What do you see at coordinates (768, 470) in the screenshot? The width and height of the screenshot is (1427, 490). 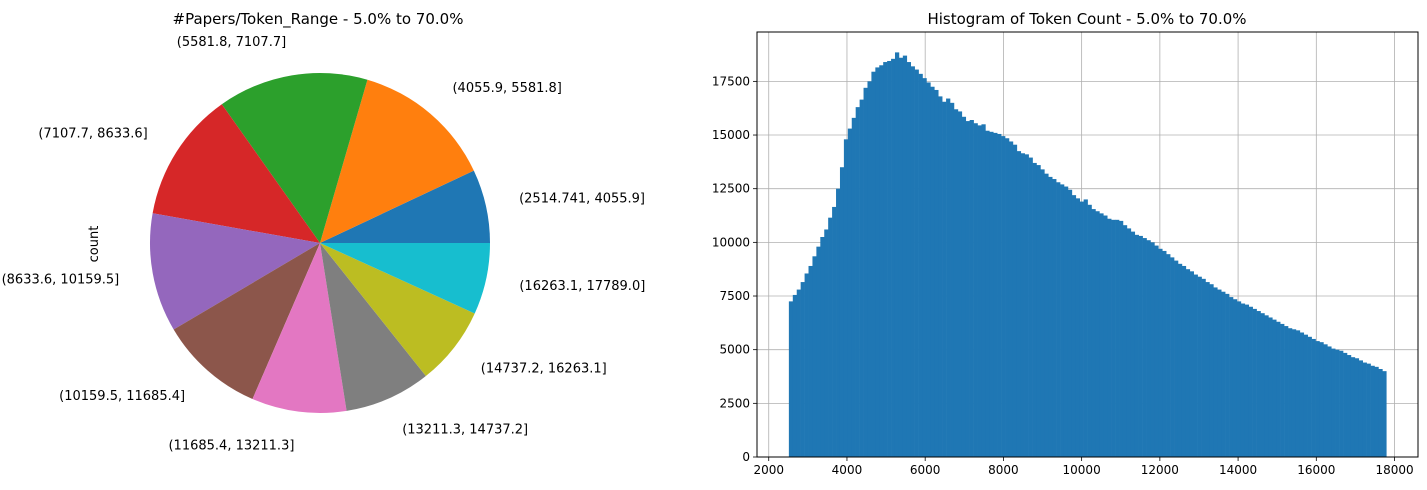 I see `x-tick-label: 2000` at bounding box center [768, 470].